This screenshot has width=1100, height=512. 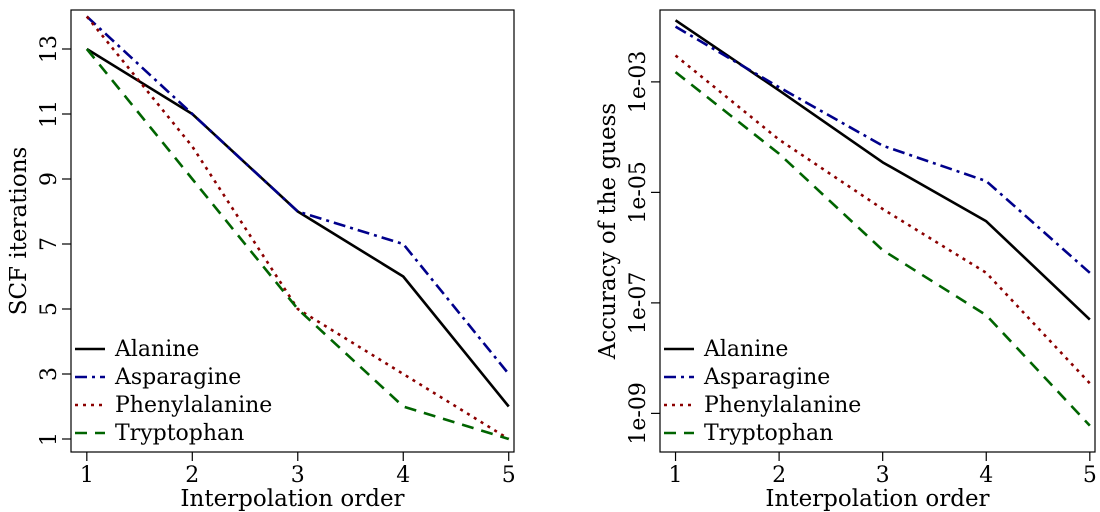 What do you see at coordinates (49, 49) in the screenshot?
I see `y-tick-label: 13` at bounding box center [49, 49].